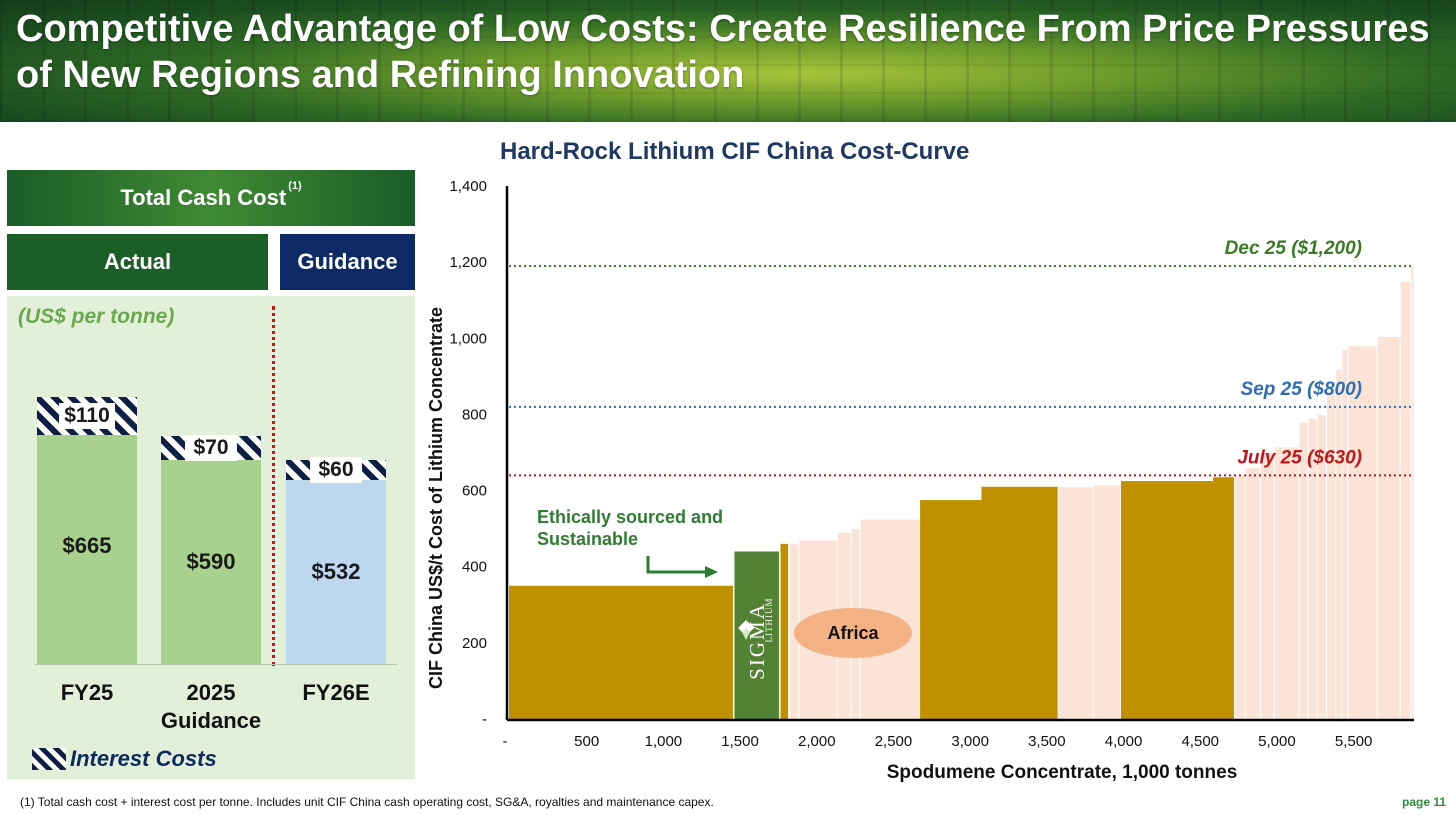  What do you see at coordinates (587, 539) in the screenshot?
I see `ethical-annotation-line2: Sustainable` at bounding box center [587, 539].